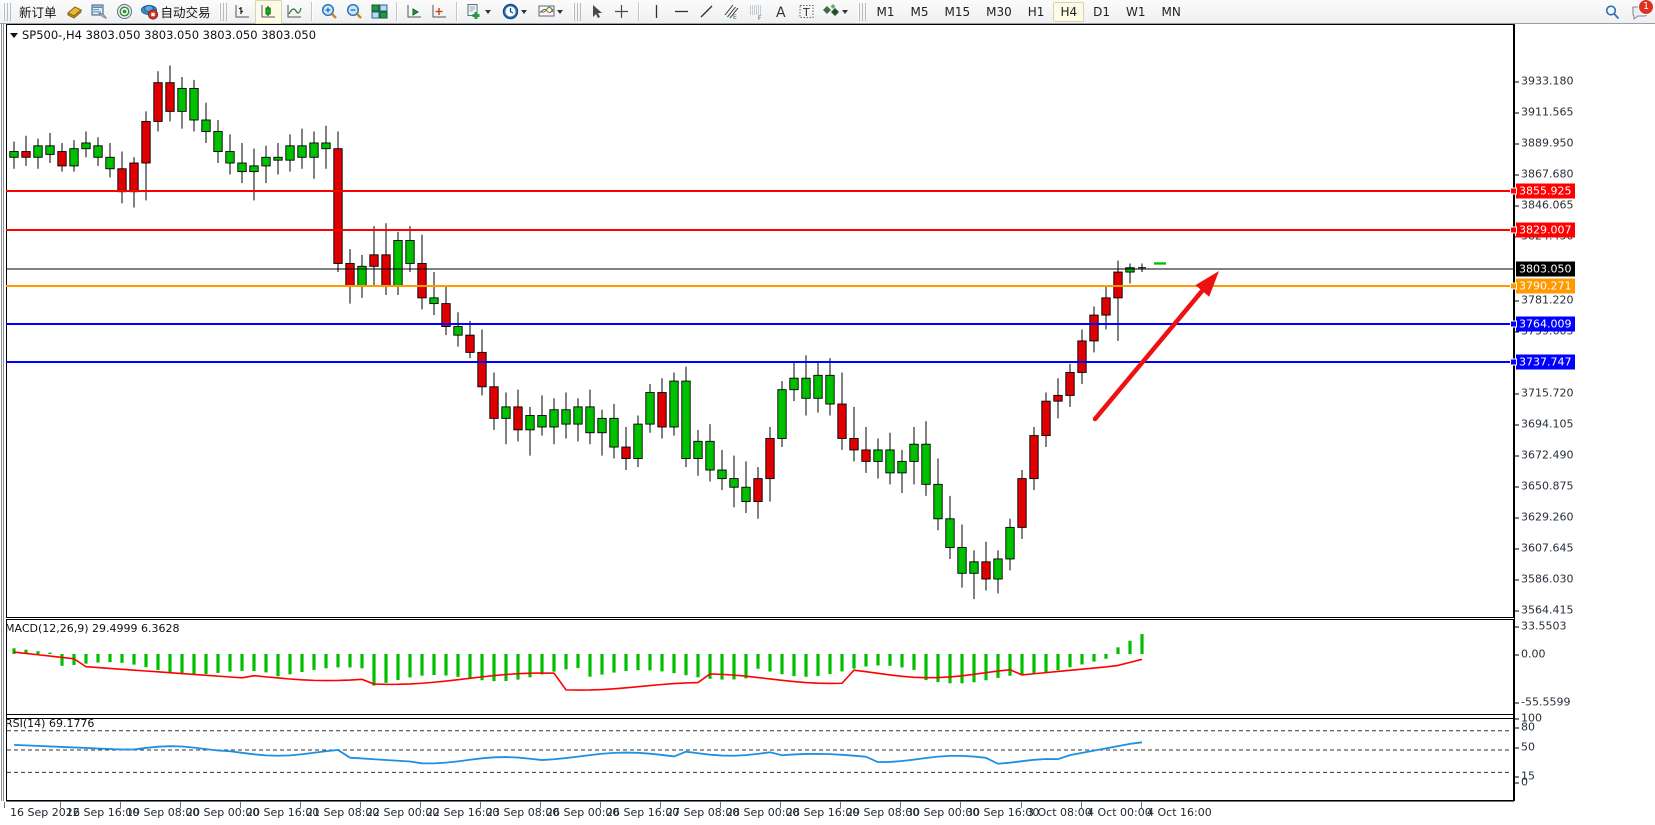  I want to click on line-chart-button, so click(294, 12).